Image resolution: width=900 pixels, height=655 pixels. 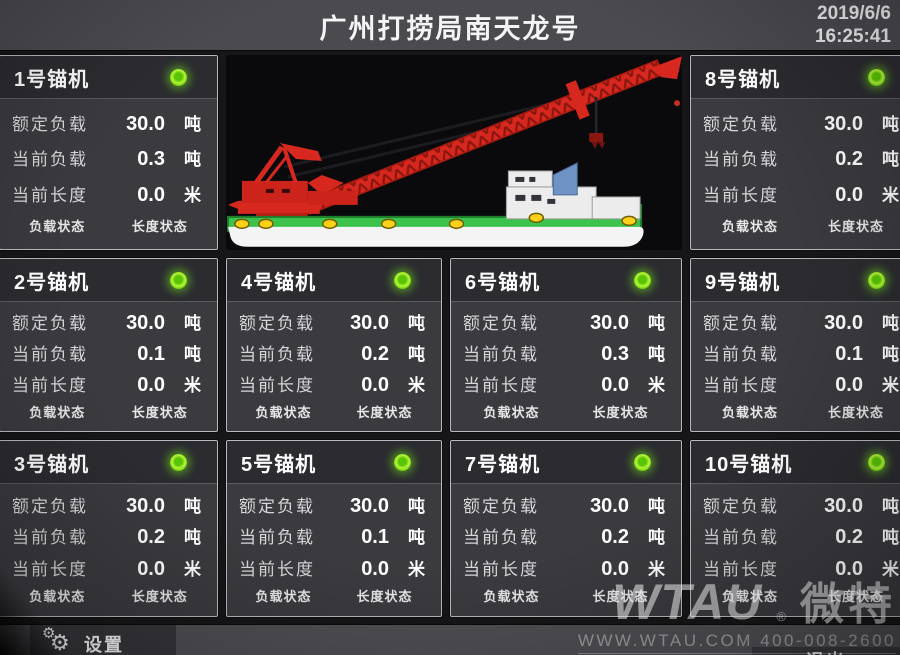 What do you see at coordinates (334, 280) in the screenshot?
I see `panel-header: 4号锚机` at bounding box center [334, 280].